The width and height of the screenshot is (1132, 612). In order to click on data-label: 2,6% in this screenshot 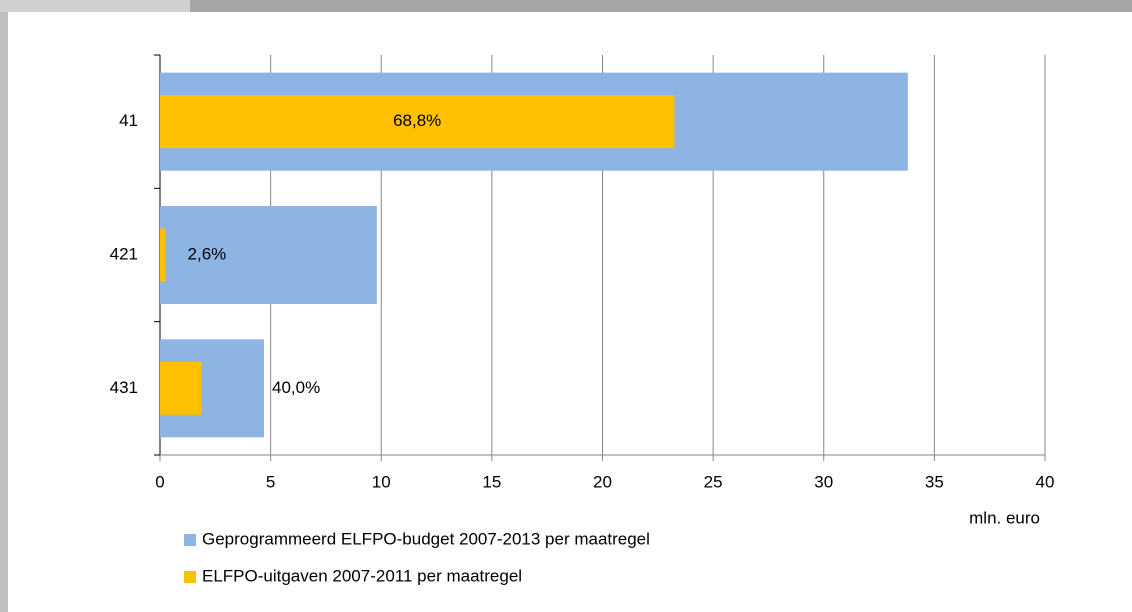, I will do `click(207, 253)`.